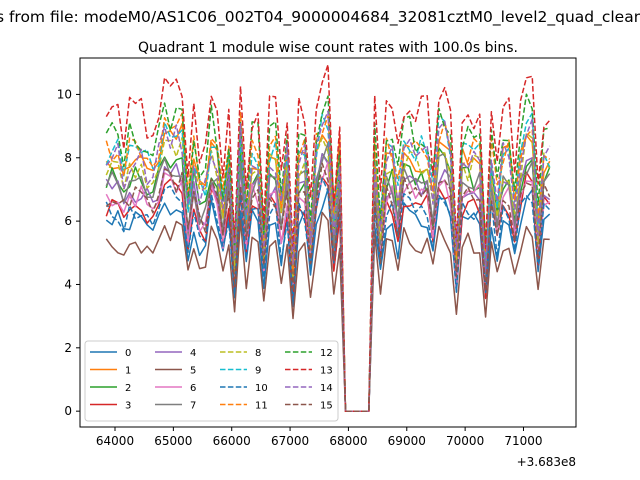 Image resolution: width=640 pixels, height=480 pixels. I want to click on legend-label-9: 9, so click(258, 371).